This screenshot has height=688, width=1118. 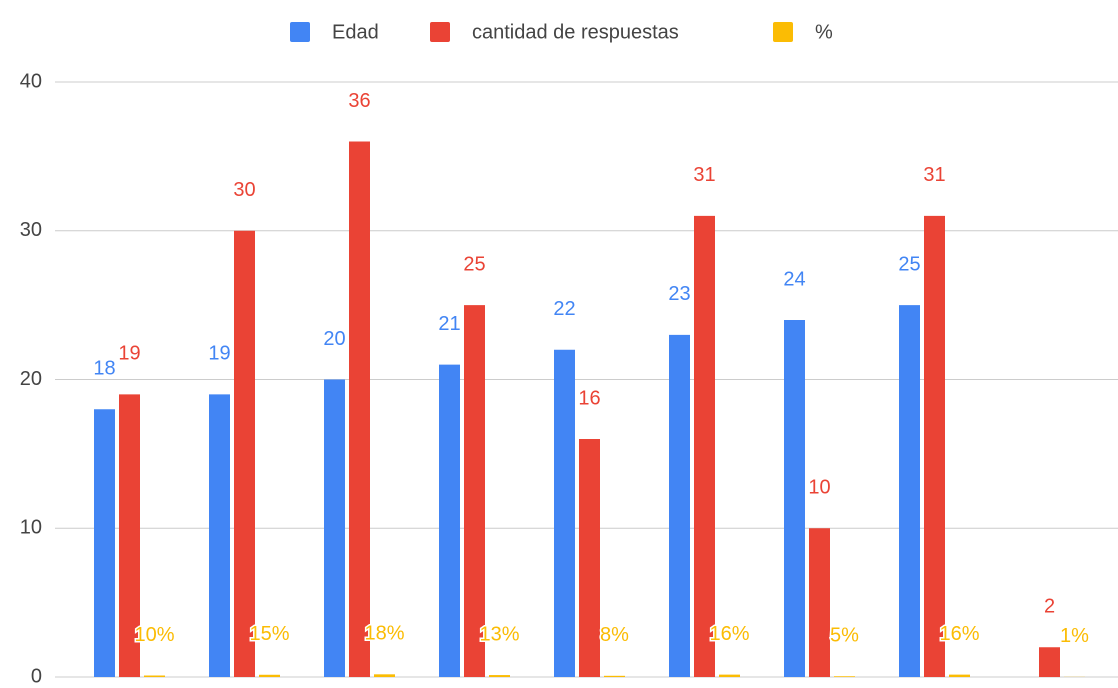 I want to click on data-label: 15%, so click(x=269, y=634).